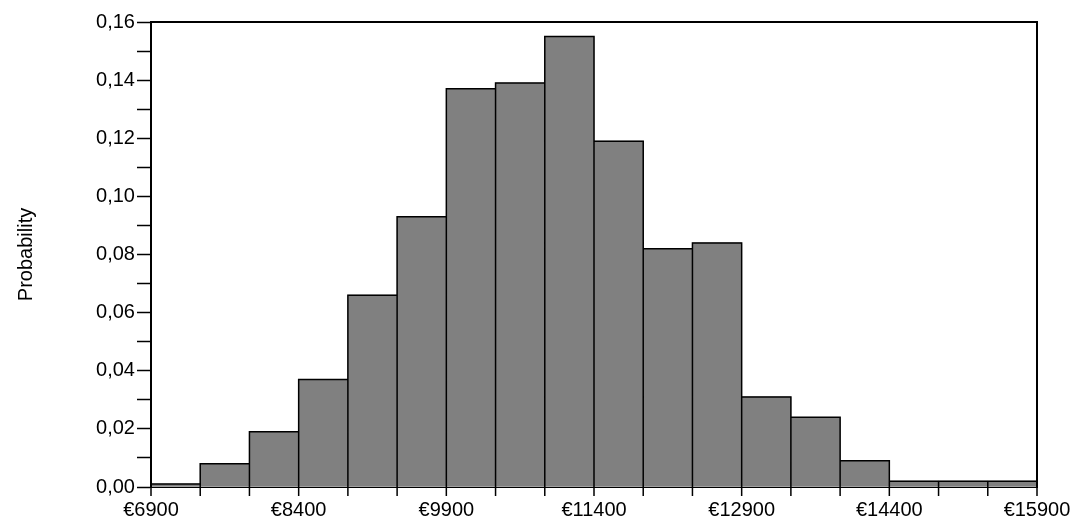 This screenshot has height=529, width=1082. Describe the element at coordinates (151, 508) in the screenshot. I see `x-tick-label: €6900` at that location.